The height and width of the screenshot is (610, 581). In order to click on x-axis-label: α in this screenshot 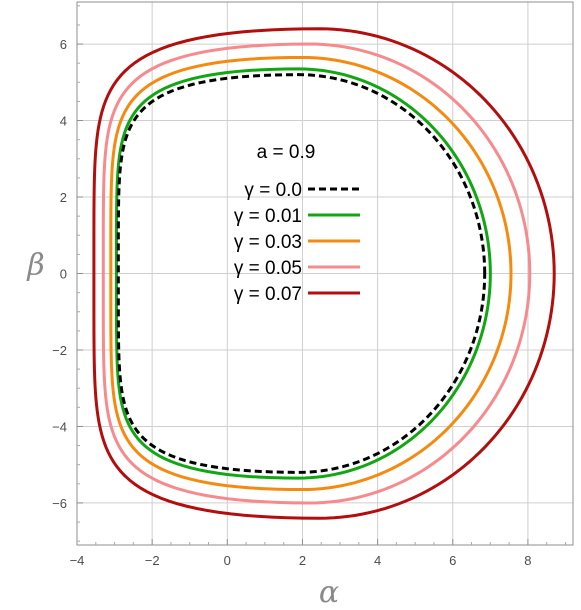, I will do `click(329, 592)`.